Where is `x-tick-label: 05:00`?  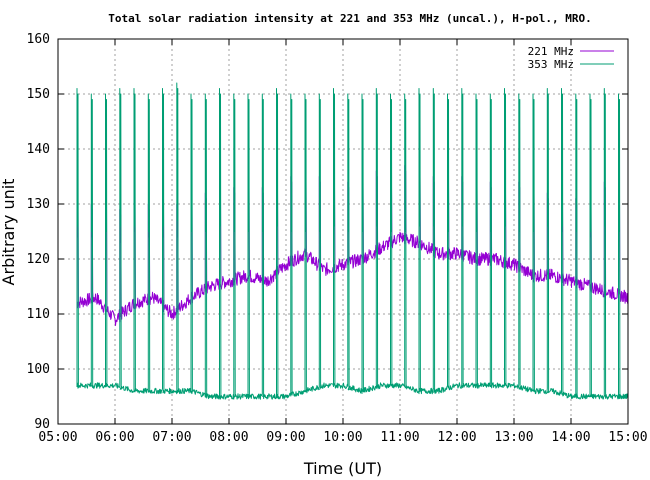 x-tick-label: 05:00 is located at coordinates (57, 437).